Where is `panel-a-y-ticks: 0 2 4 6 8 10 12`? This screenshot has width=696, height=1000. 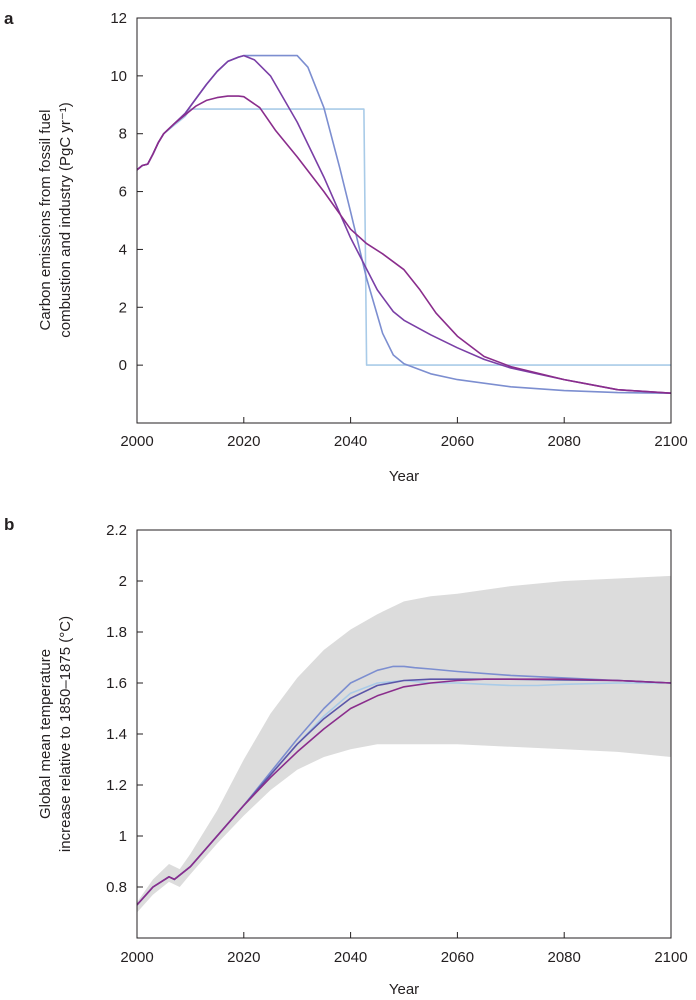 panel-a-y-ticks: 0 2 4 6 8 10 12 is located at coordinates (126, 192).